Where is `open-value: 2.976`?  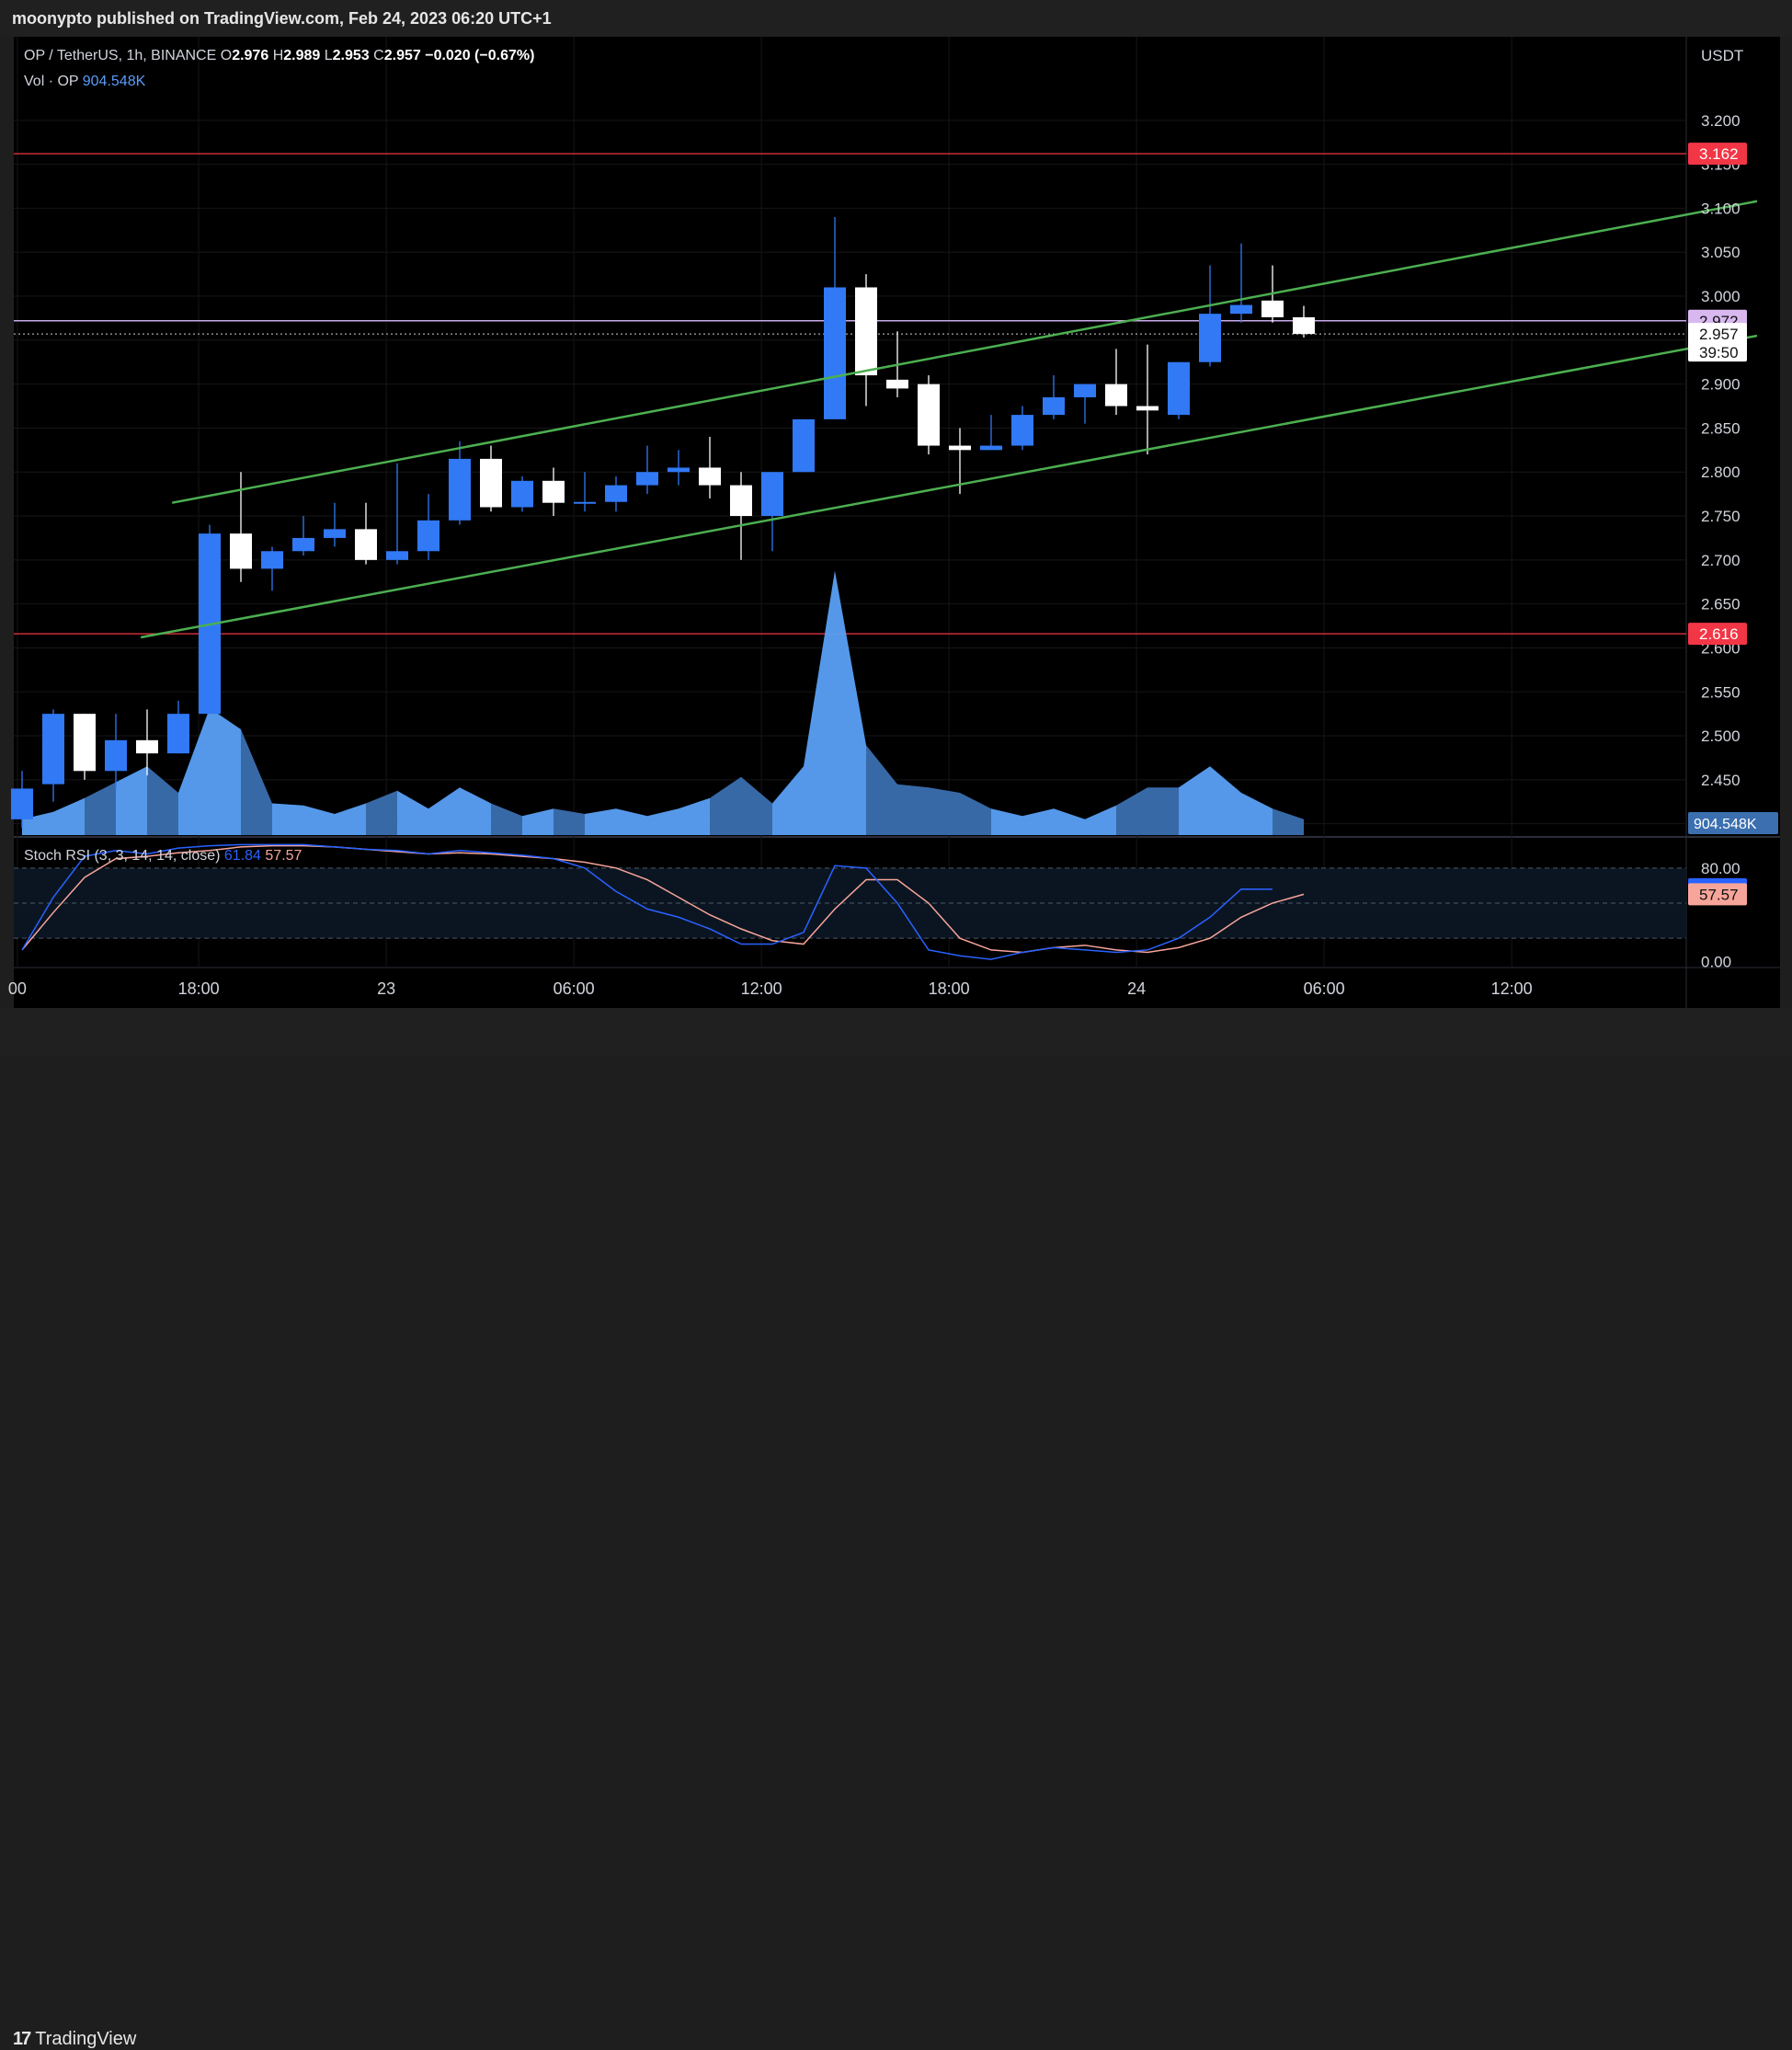 open-value: 2.976 is located at coordinates (251, 56).